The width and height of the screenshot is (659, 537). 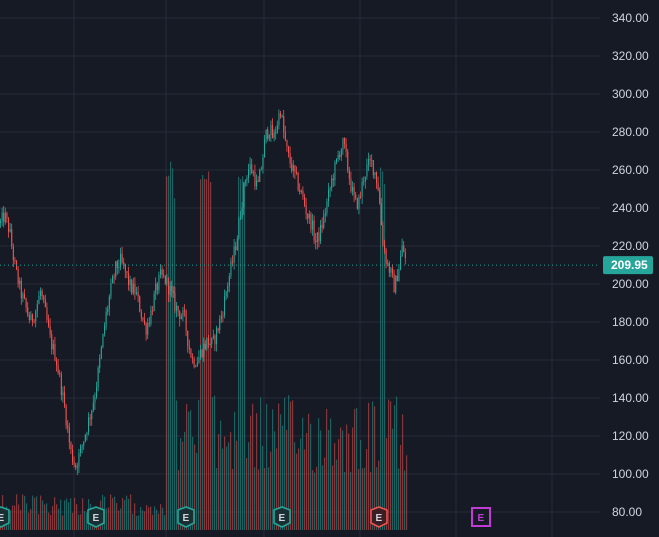 I want to click on earnings-badge, so click(x=186, y=517).